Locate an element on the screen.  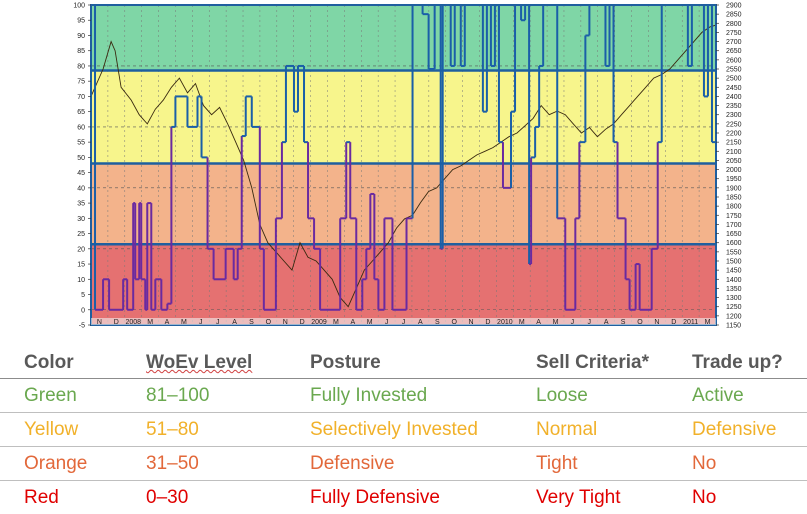
month-strip is located at coordinates (403, 321).